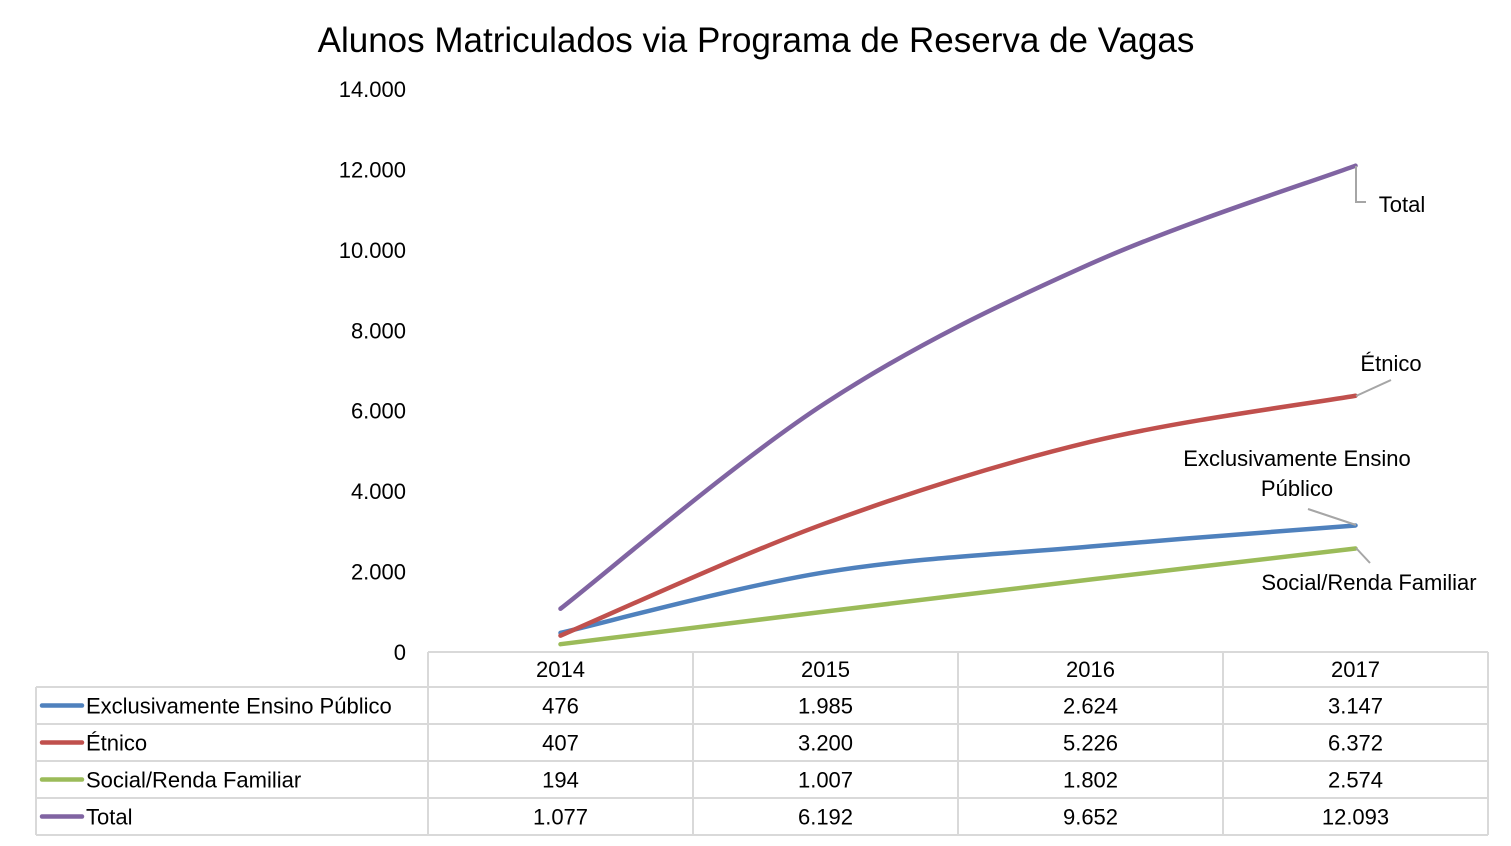  Describe the element at coordinates (372, 169) in the screenshot. I see `y-tick-label: 12.000` at that location.